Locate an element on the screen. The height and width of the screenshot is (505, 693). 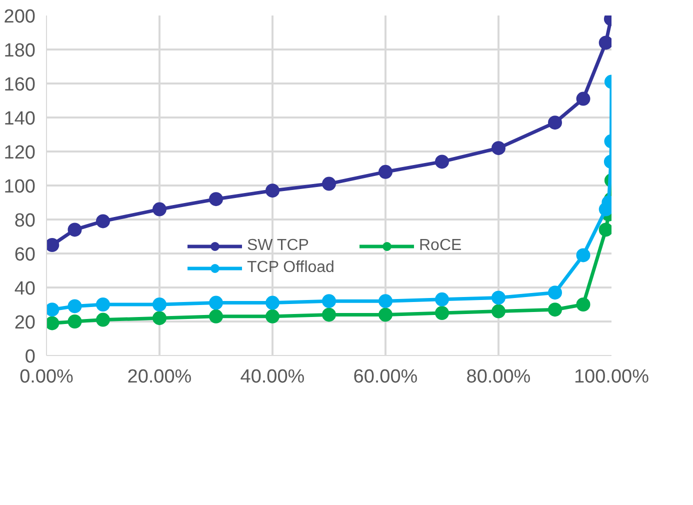
y-tick-label: 0 is located at coordinates (30, 357).